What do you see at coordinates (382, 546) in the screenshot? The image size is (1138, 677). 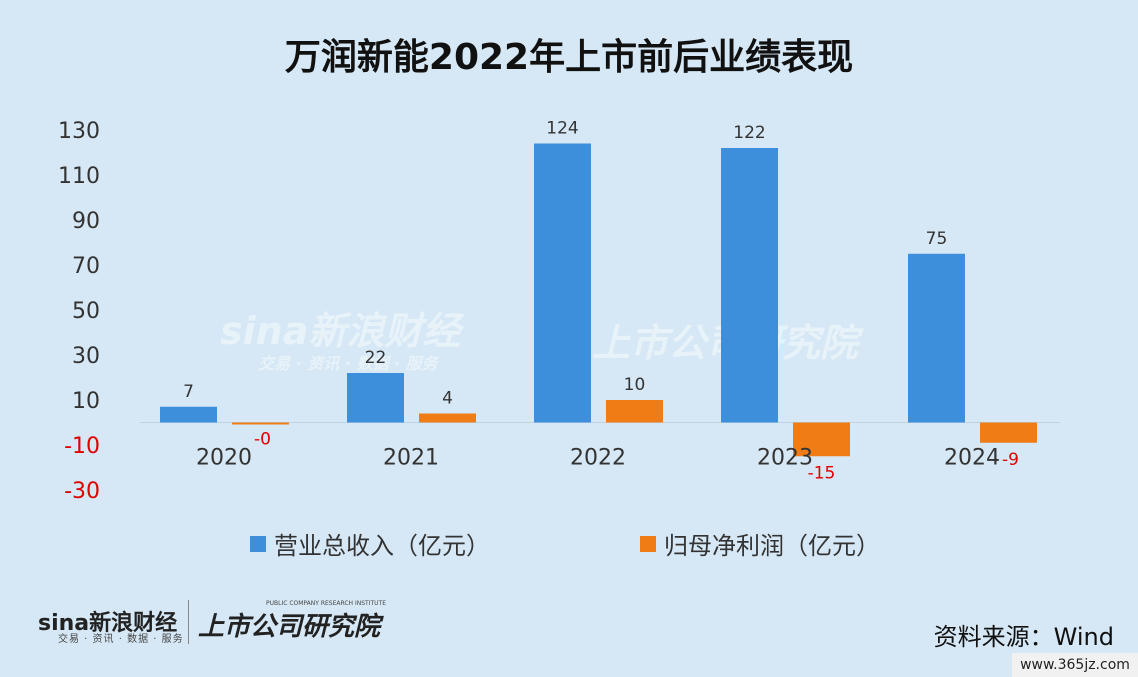 I see `legend-label-revenue: 营业总收入（亿元）` at bounding box center [382, 546].